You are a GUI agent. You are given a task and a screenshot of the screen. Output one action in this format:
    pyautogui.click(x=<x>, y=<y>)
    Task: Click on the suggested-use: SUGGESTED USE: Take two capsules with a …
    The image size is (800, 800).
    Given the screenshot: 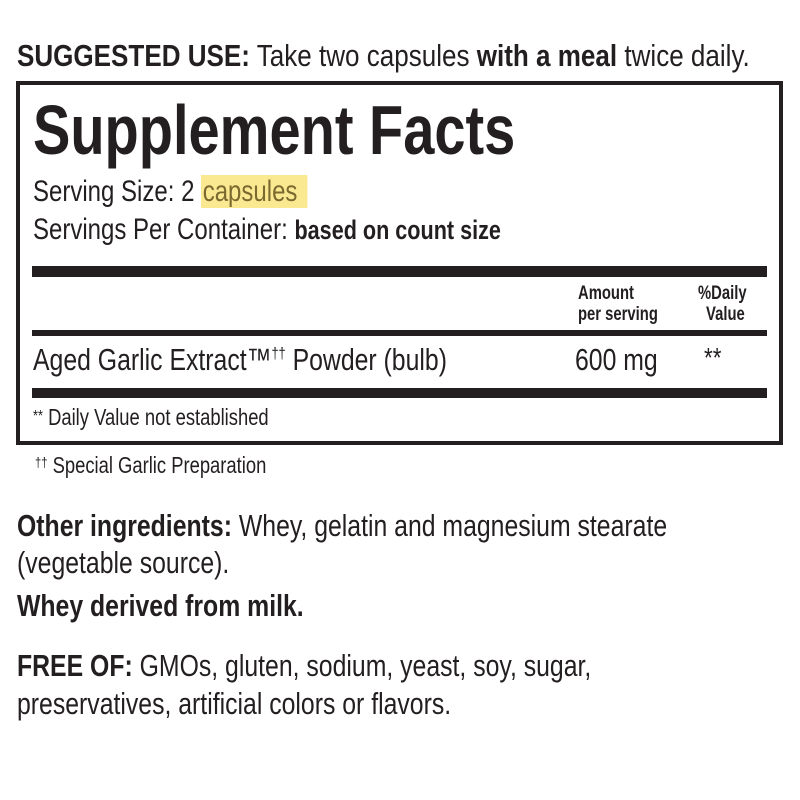 What is the action you would take?
    pyautogui.click(x=383, y=56)
    